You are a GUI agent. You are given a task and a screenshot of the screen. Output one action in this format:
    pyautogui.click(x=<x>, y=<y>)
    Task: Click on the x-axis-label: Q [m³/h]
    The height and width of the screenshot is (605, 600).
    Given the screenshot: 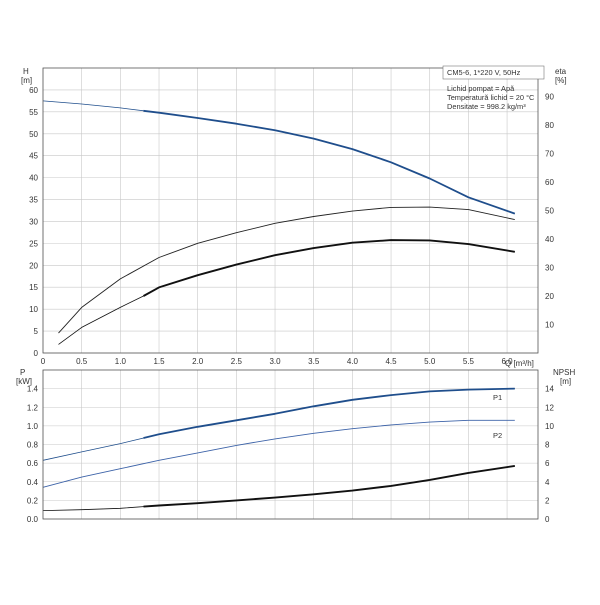 What is the action you would take?
    pyautogui.click(x=519, y=363)
    